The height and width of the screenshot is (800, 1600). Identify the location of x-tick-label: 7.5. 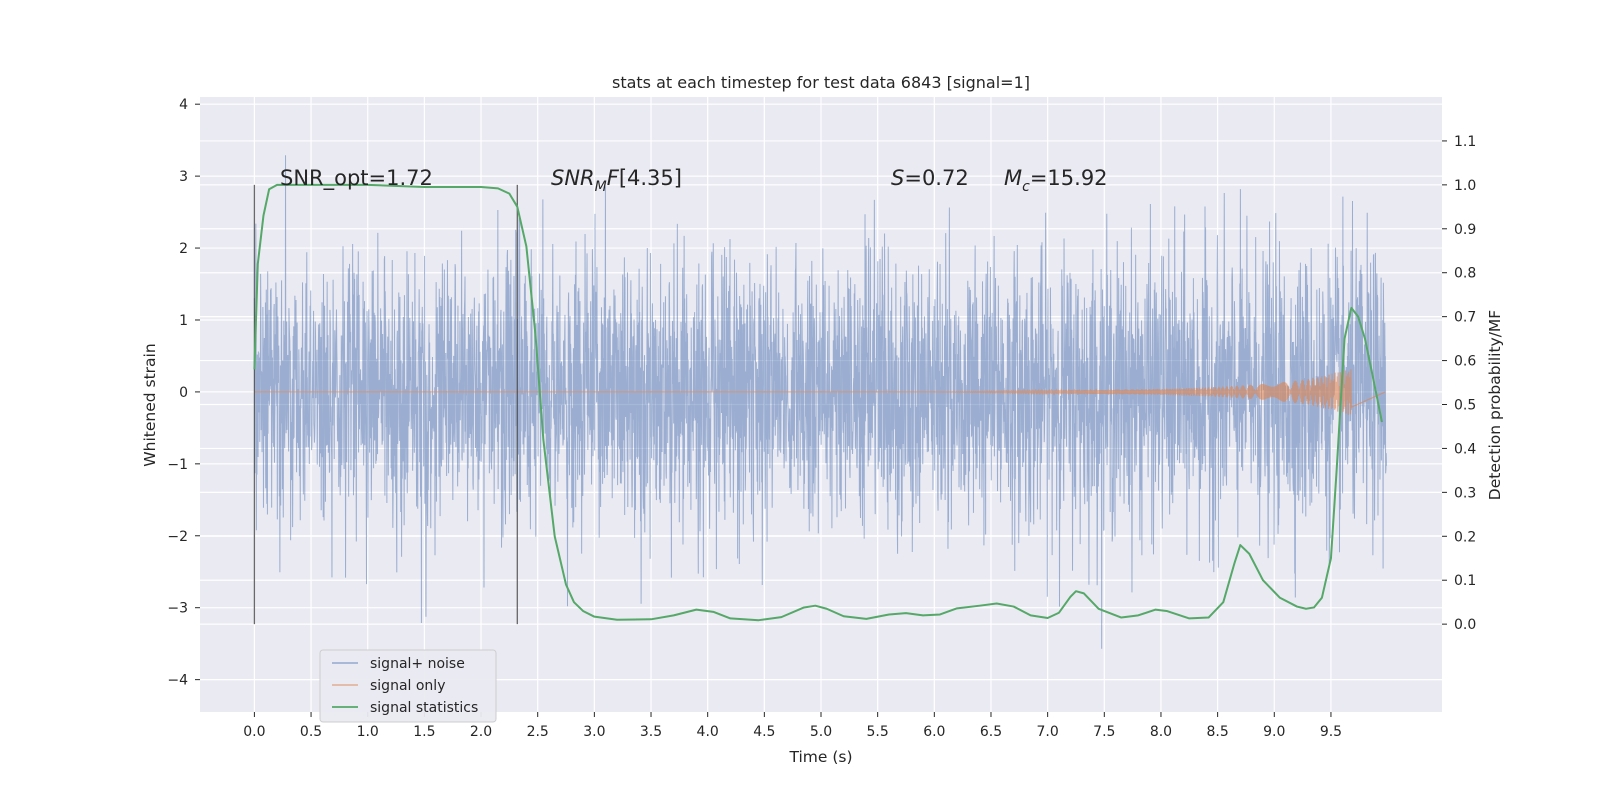
(1104, 732).